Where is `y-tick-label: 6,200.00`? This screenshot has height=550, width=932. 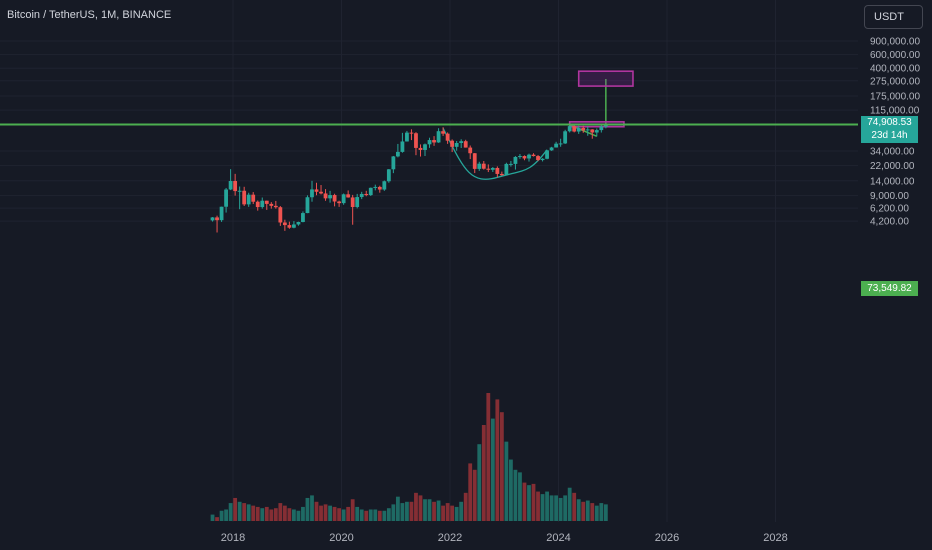 y-tick-label: 6,200.00 is located at coordinates (889, 209).